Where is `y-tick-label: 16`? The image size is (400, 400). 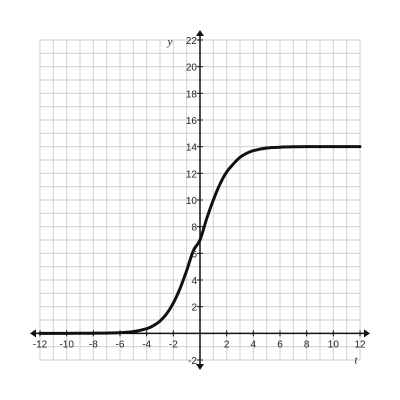
y-tick-label: 16 is located at coordinates (192, 121).